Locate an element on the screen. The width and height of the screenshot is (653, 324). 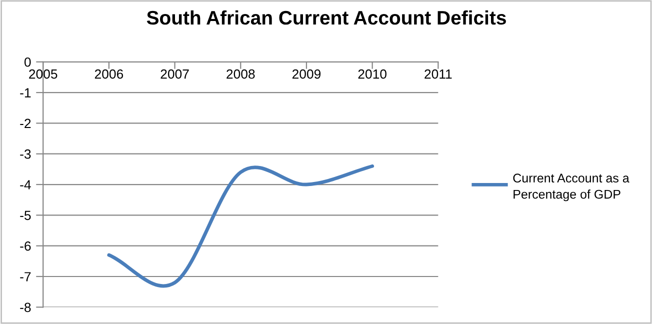
legend-label: Current Account as a Percentage of GDP is located at coordinates (571, 188).